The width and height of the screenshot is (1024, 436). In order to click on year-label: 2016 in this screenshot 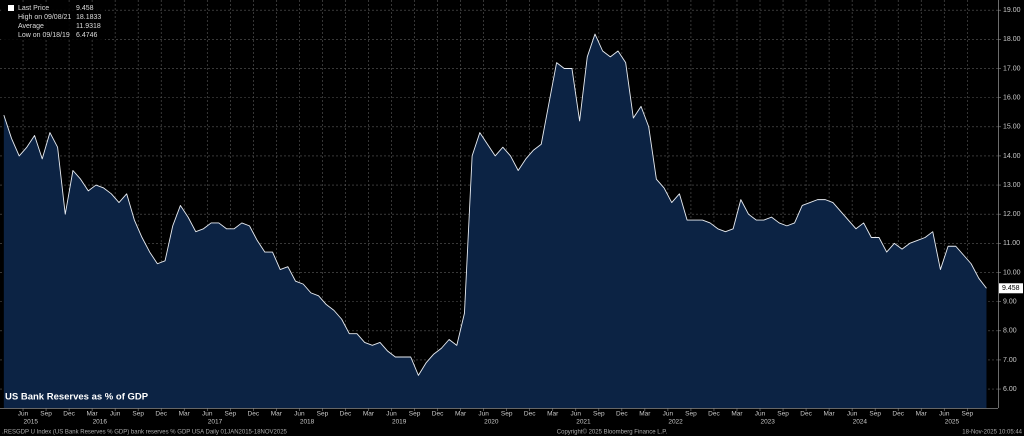, I will do `click(100, 422)`.